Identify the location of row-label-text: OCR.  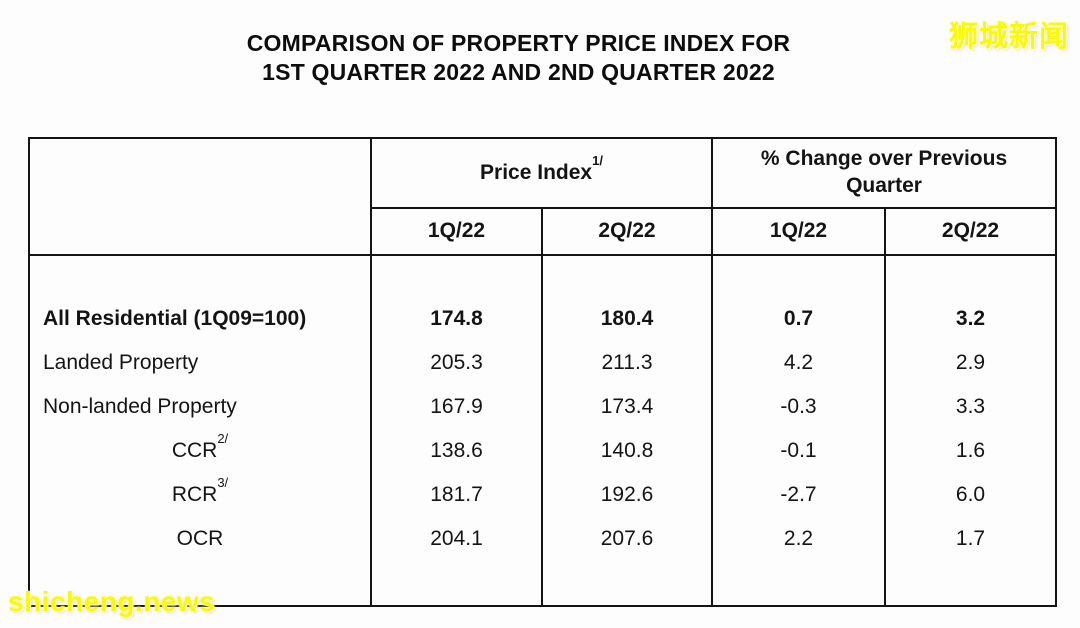
(200, 538).